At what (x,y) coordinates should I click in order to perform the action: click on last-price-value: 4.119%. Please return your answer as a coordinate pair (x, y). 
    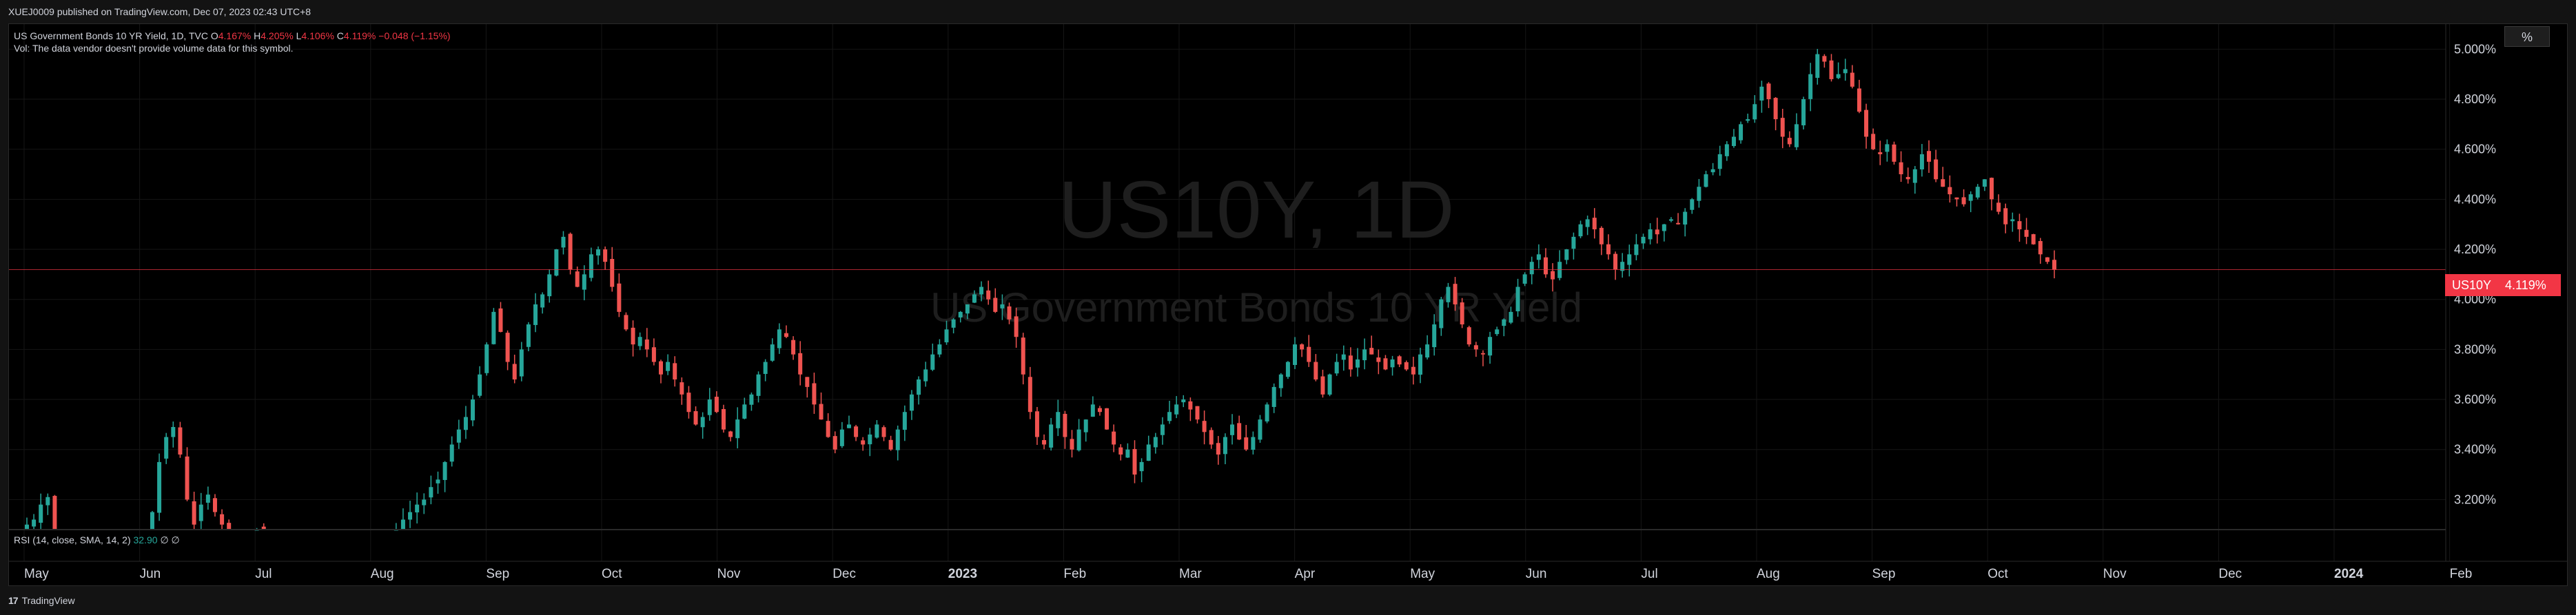
    Looking at the image, I should click on (2525, 285).